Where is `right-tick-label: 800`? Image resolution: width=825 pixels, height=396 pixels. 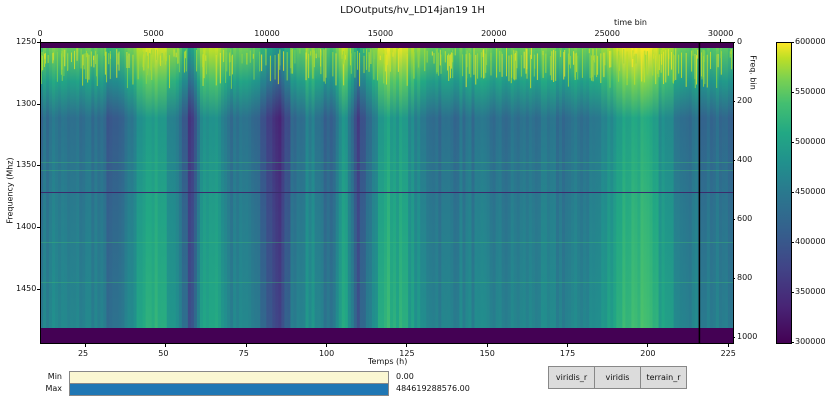
right-tick-label: 800 is located at coordinates (744, 277).